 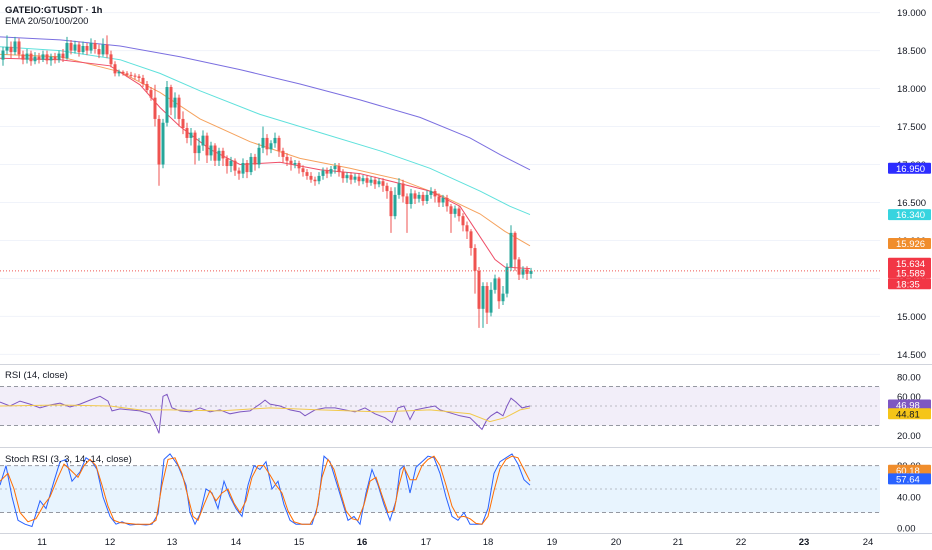 What do you see at coordinates (911, 203) in the screenshot?
I see `price-axis-tick: 16.500` at bounding box center [911, 203].